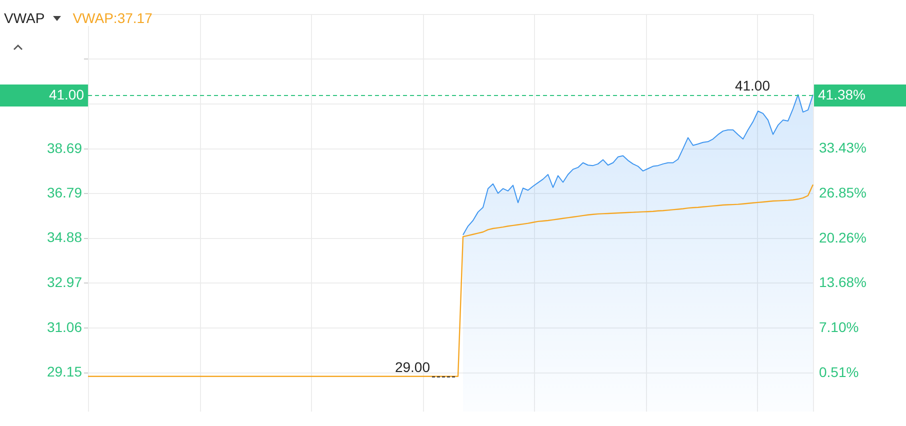 The image size is (906, 426). What do you see at coordinates (112, 18) in the screenshot?
I see `text: VWAP:37.17` at bounding box center [112, 18].